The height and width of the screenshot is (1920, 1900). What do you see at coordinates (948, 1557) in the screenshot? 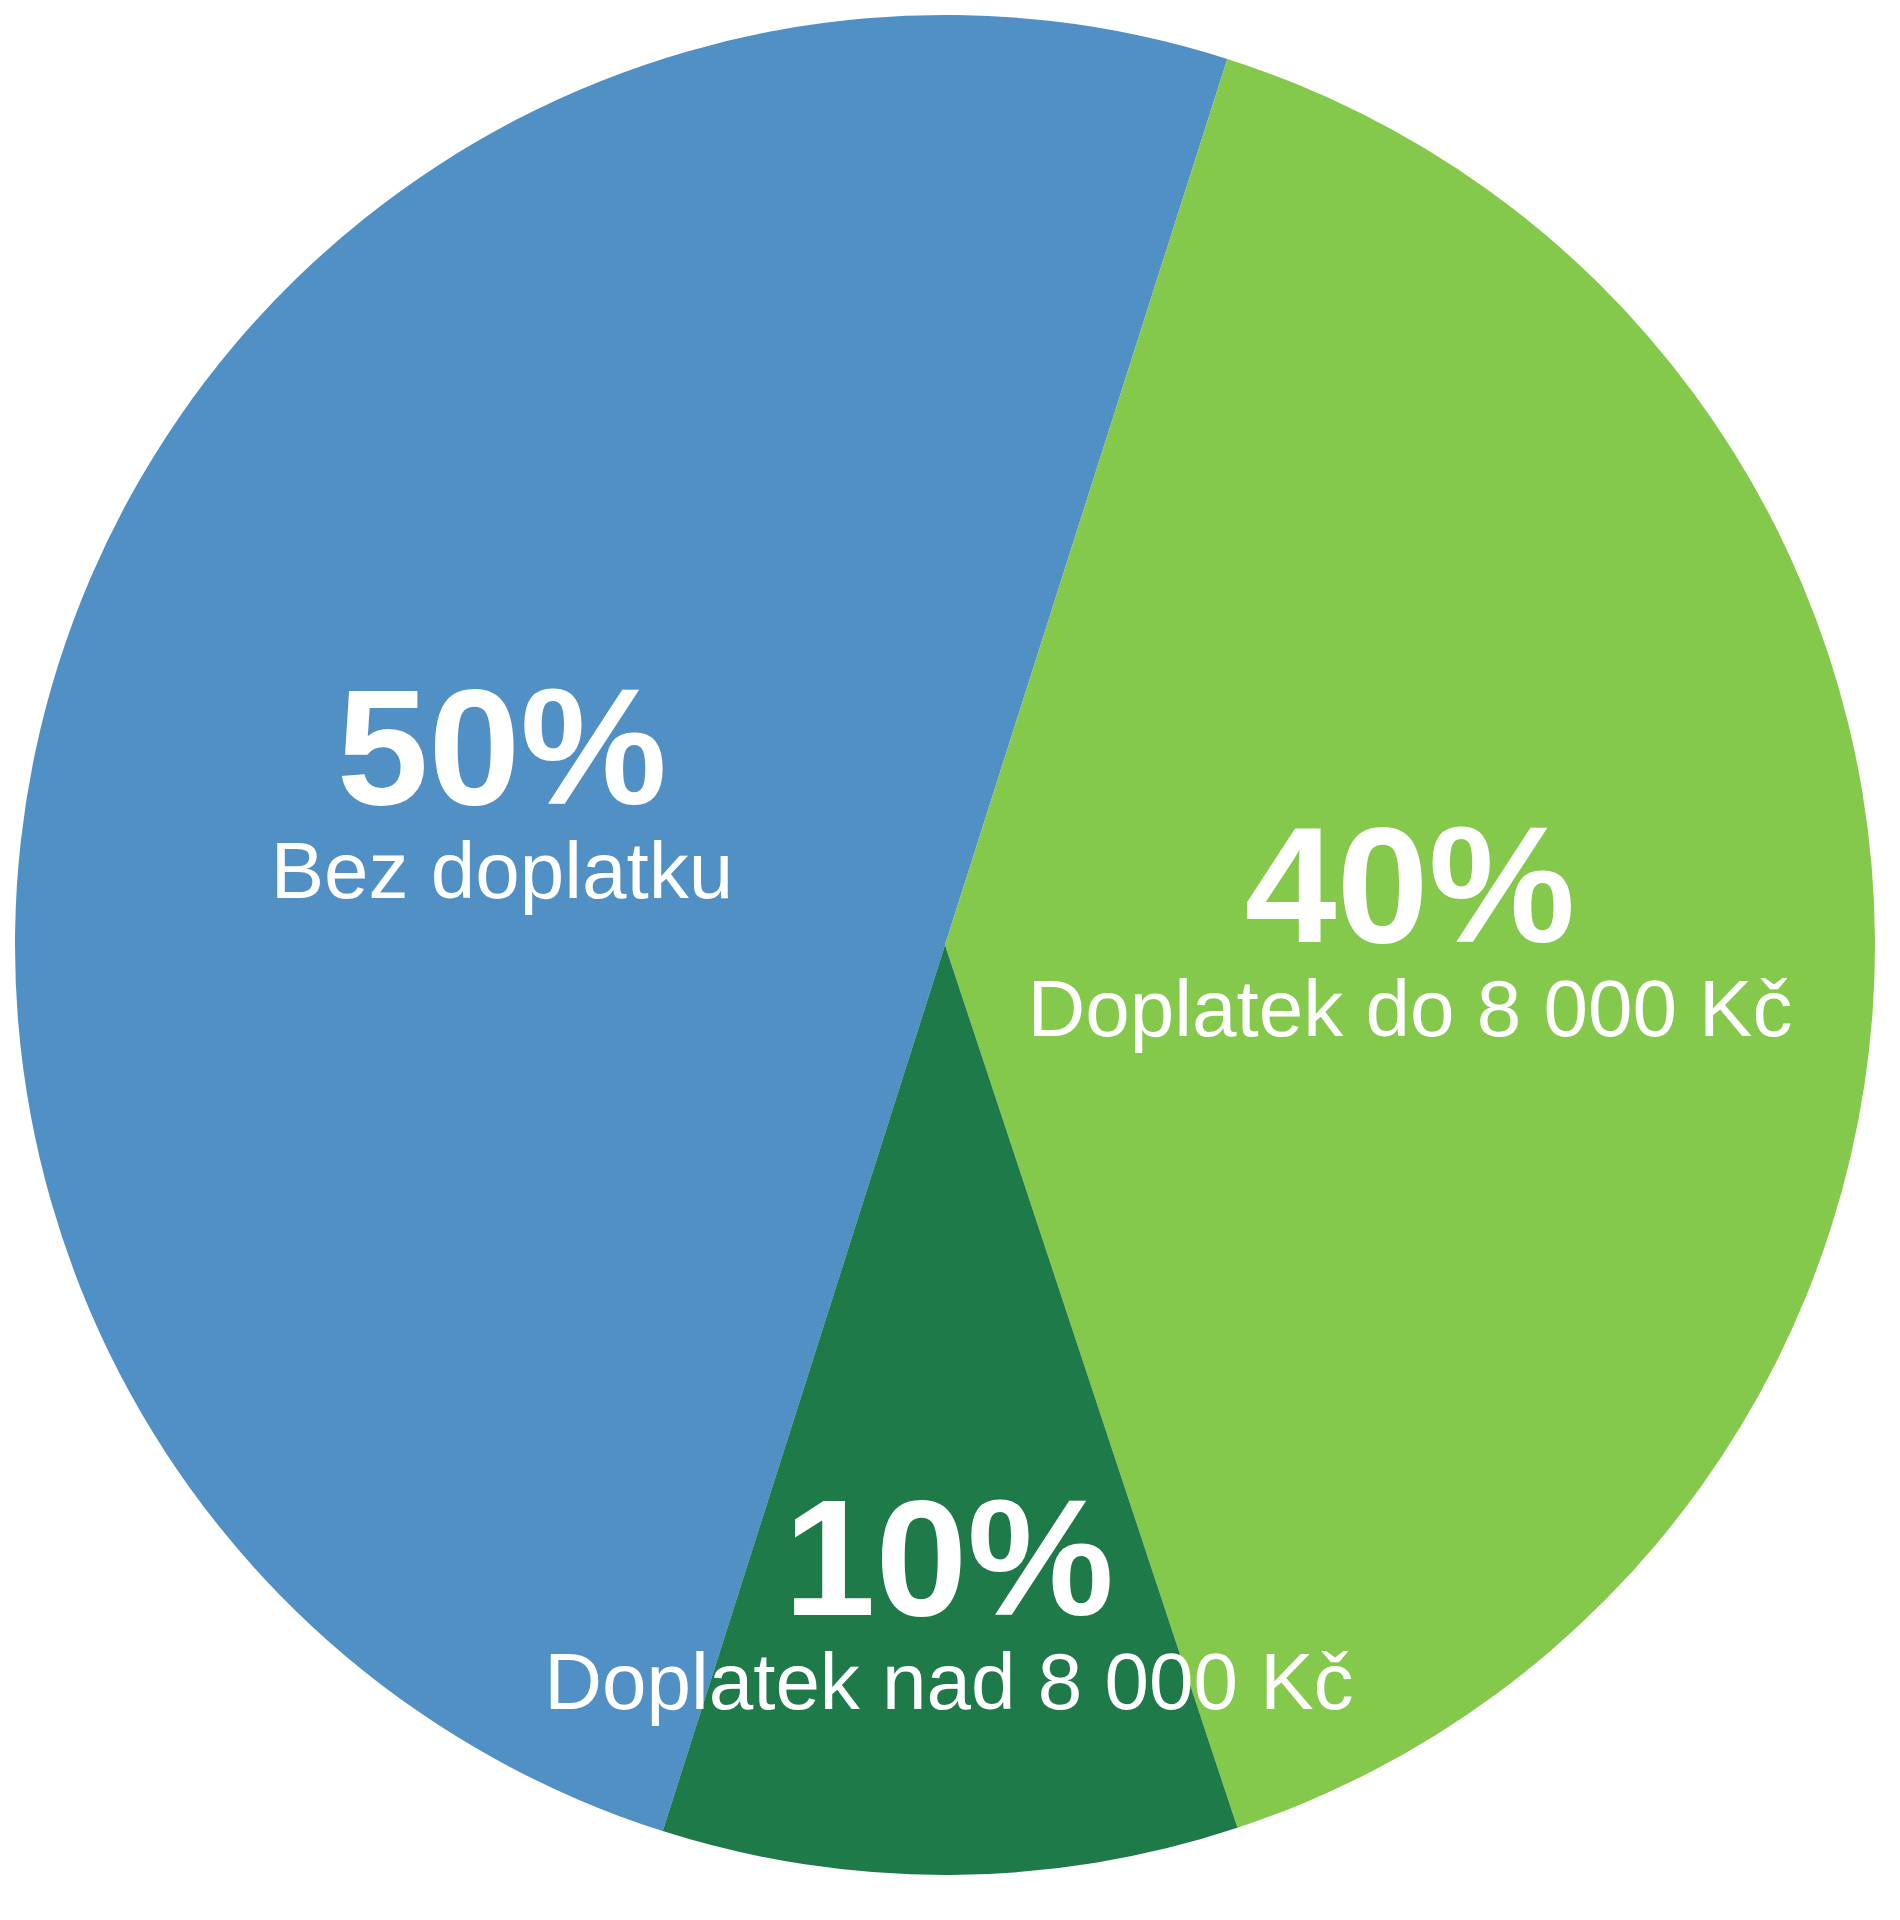
I see `data-label: 10%` at bounding box center [948, 1557].